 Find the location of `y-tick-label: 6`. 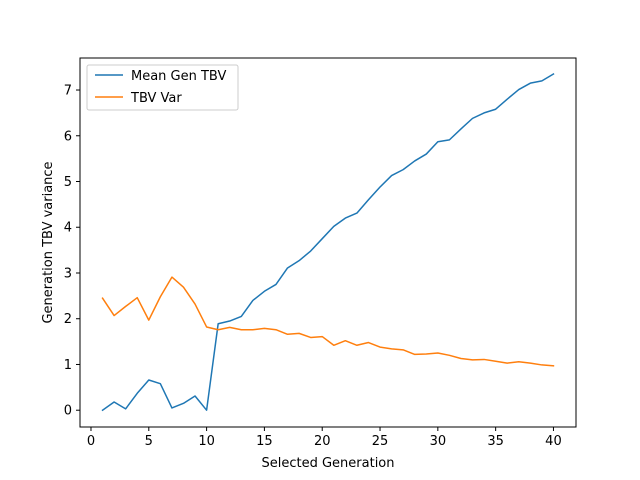

y-tick-label: 6 is located at coordinates (68, 136).